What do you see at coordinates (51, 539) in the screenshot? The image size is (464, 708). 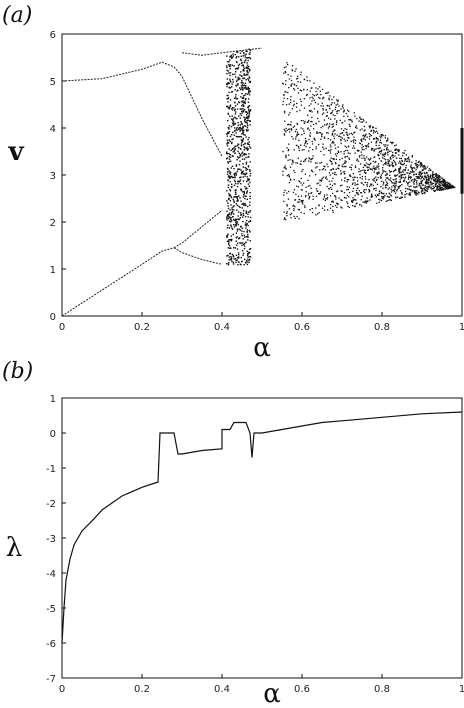 I see `y-tick-label: -3` at bounding box center [51, 539].